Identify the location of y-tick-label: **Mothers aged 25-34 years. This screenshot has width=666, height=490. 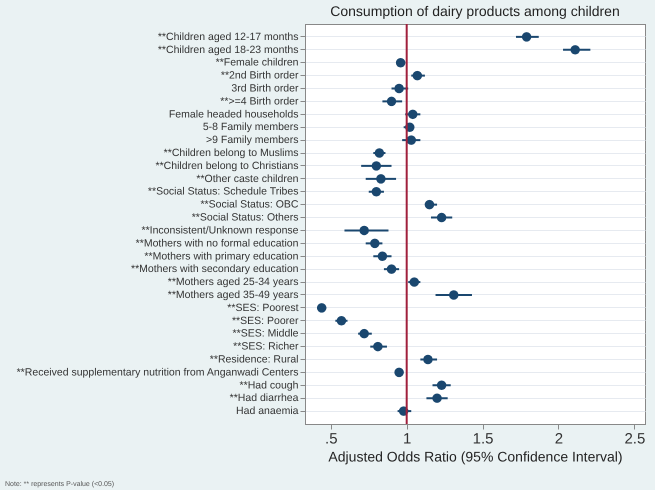
(233, 282).